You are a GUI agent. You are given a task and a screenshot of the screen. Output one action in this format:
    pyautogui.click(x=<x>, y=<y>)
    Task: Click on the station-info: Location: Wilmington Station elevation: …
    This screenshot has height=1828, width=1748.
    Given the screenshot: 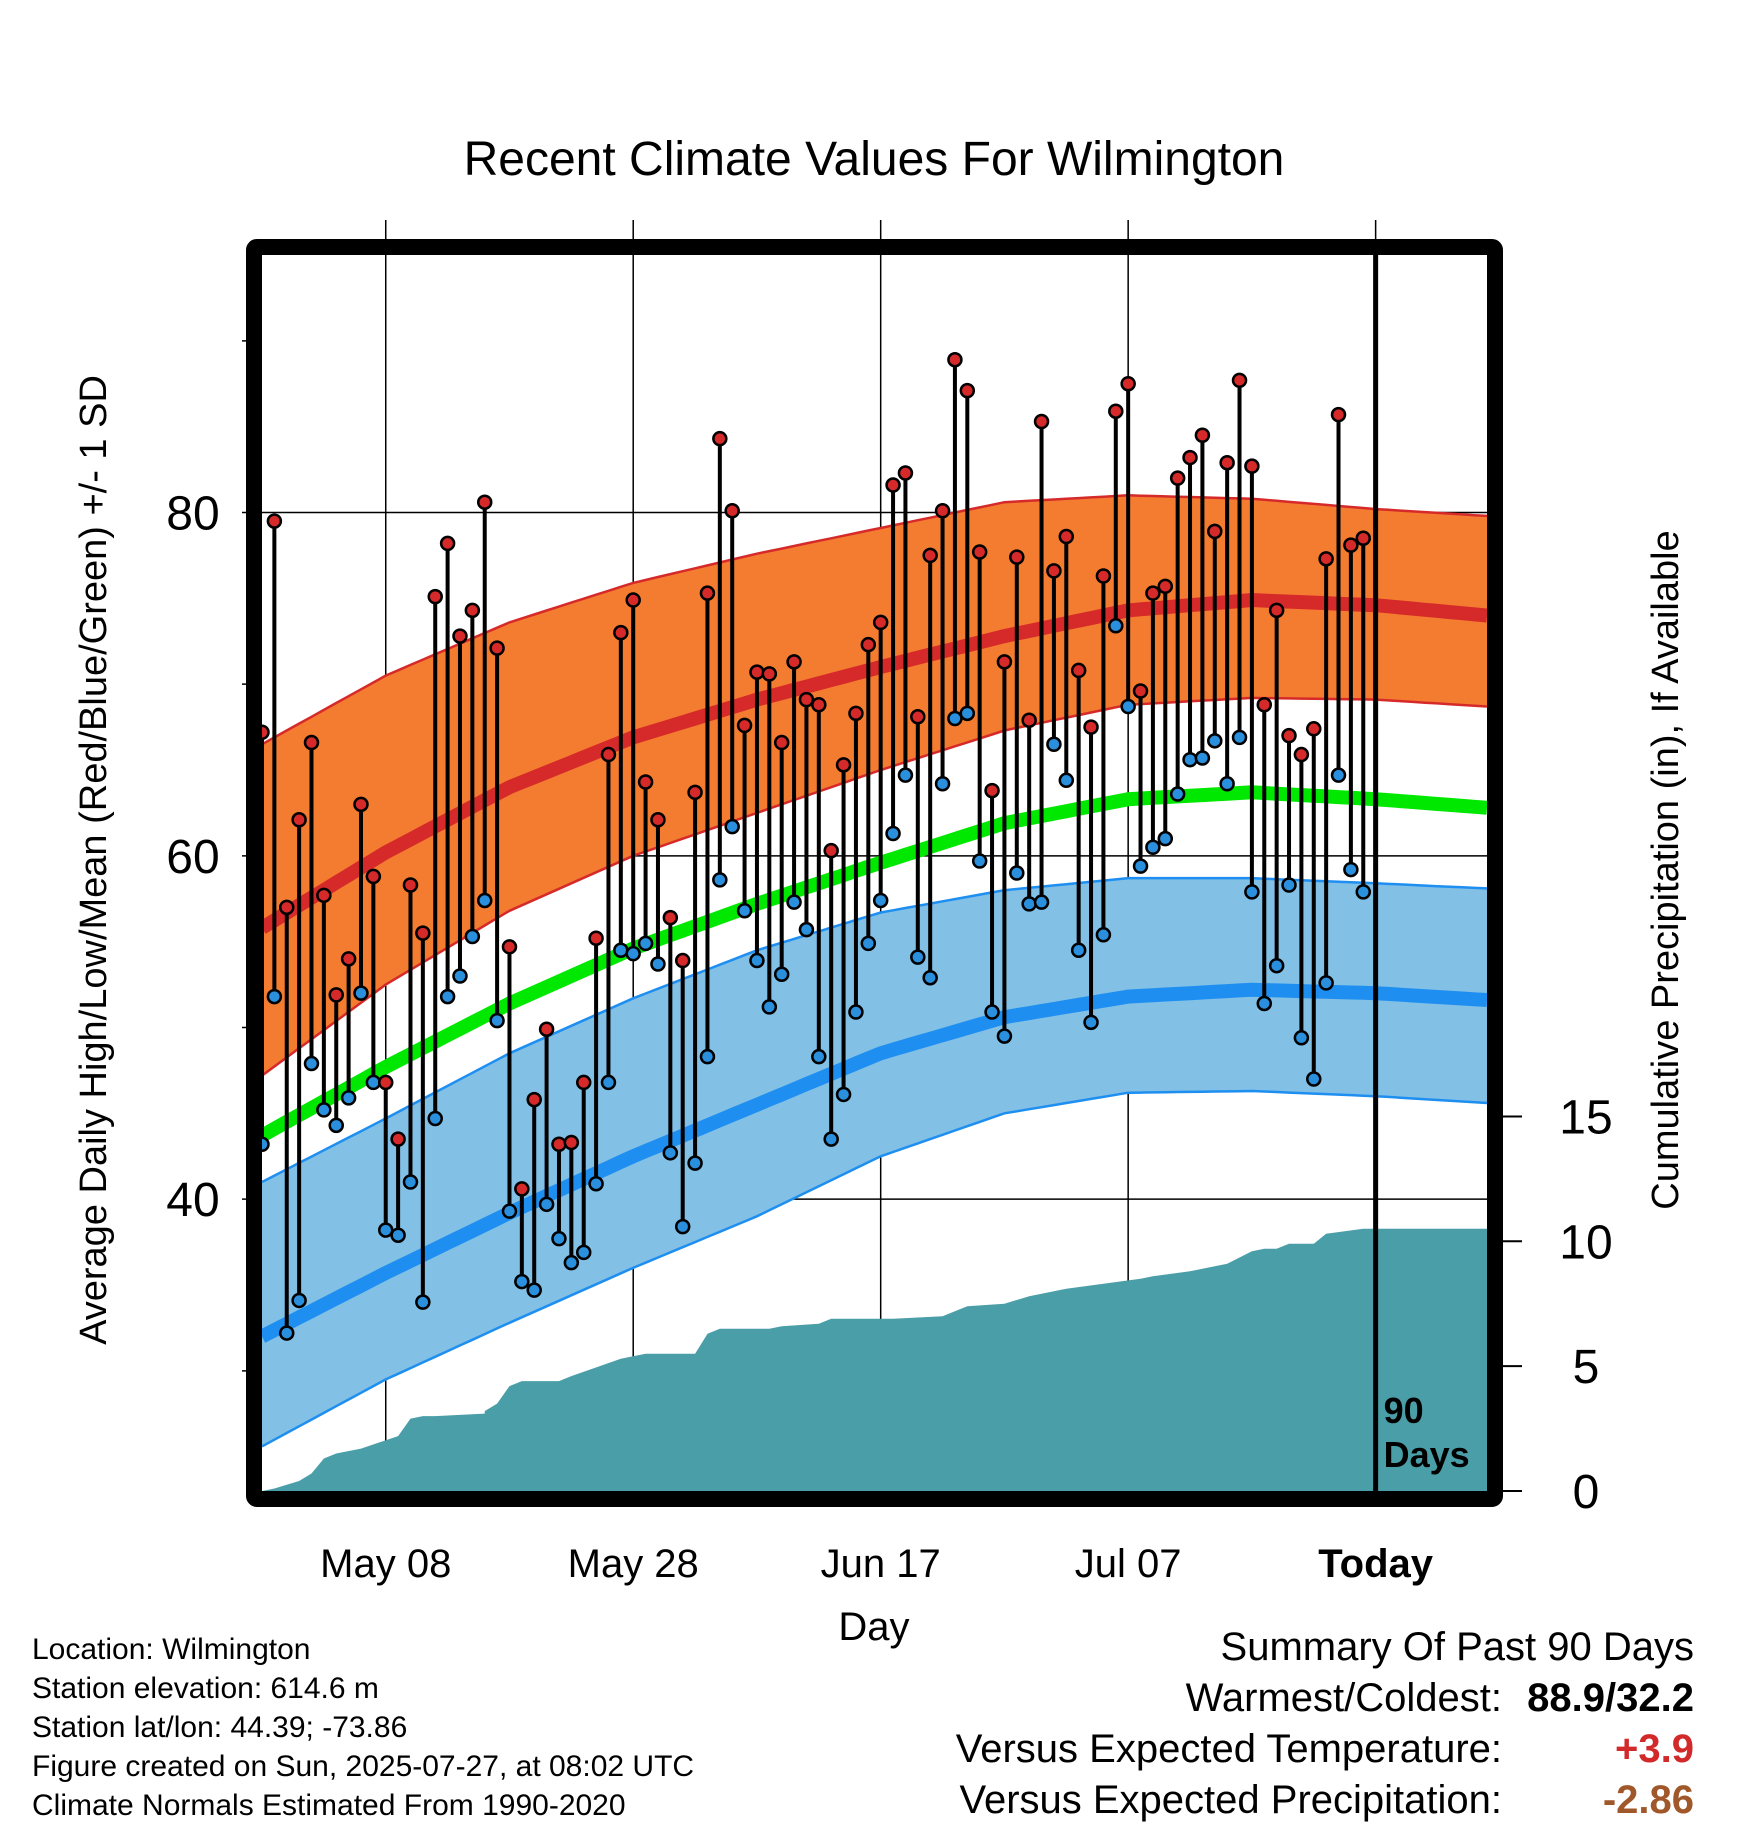 What is the action you would take?
    pyautogui.click(x=363, y=1727)
    